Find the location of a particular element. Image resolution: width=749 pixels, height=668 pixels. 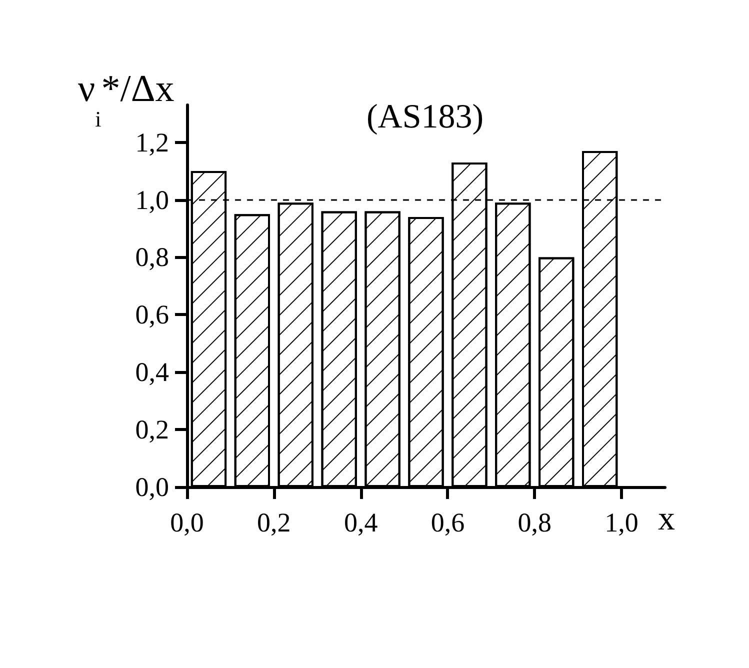

y-tick-label: 0,4 is located at coordinates (152, 372).